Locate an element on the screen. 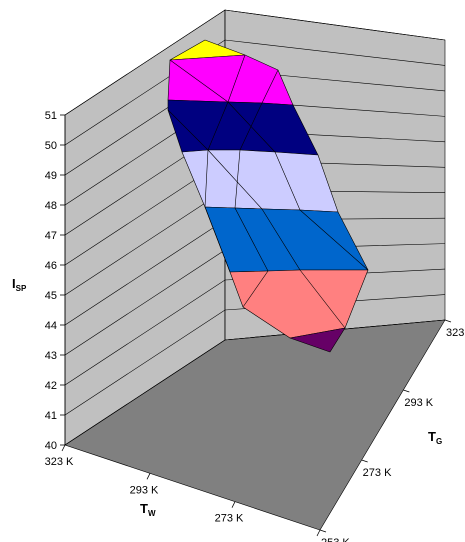  z-tick-label: 48 is located at coordinates (51, 206).